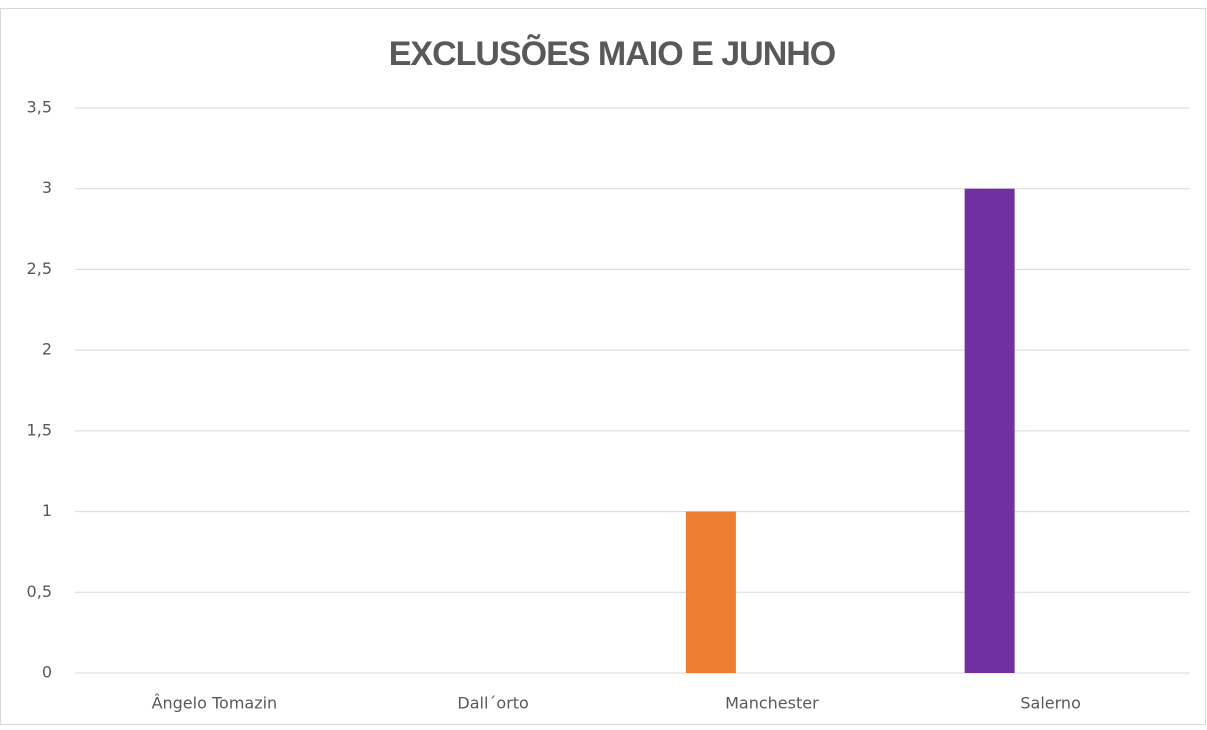 This screenshot has height=730, width=1207. Describe the element at coordinates (39, 429) in the screenshot. I see `y-tick-label: 1,5` at that location.